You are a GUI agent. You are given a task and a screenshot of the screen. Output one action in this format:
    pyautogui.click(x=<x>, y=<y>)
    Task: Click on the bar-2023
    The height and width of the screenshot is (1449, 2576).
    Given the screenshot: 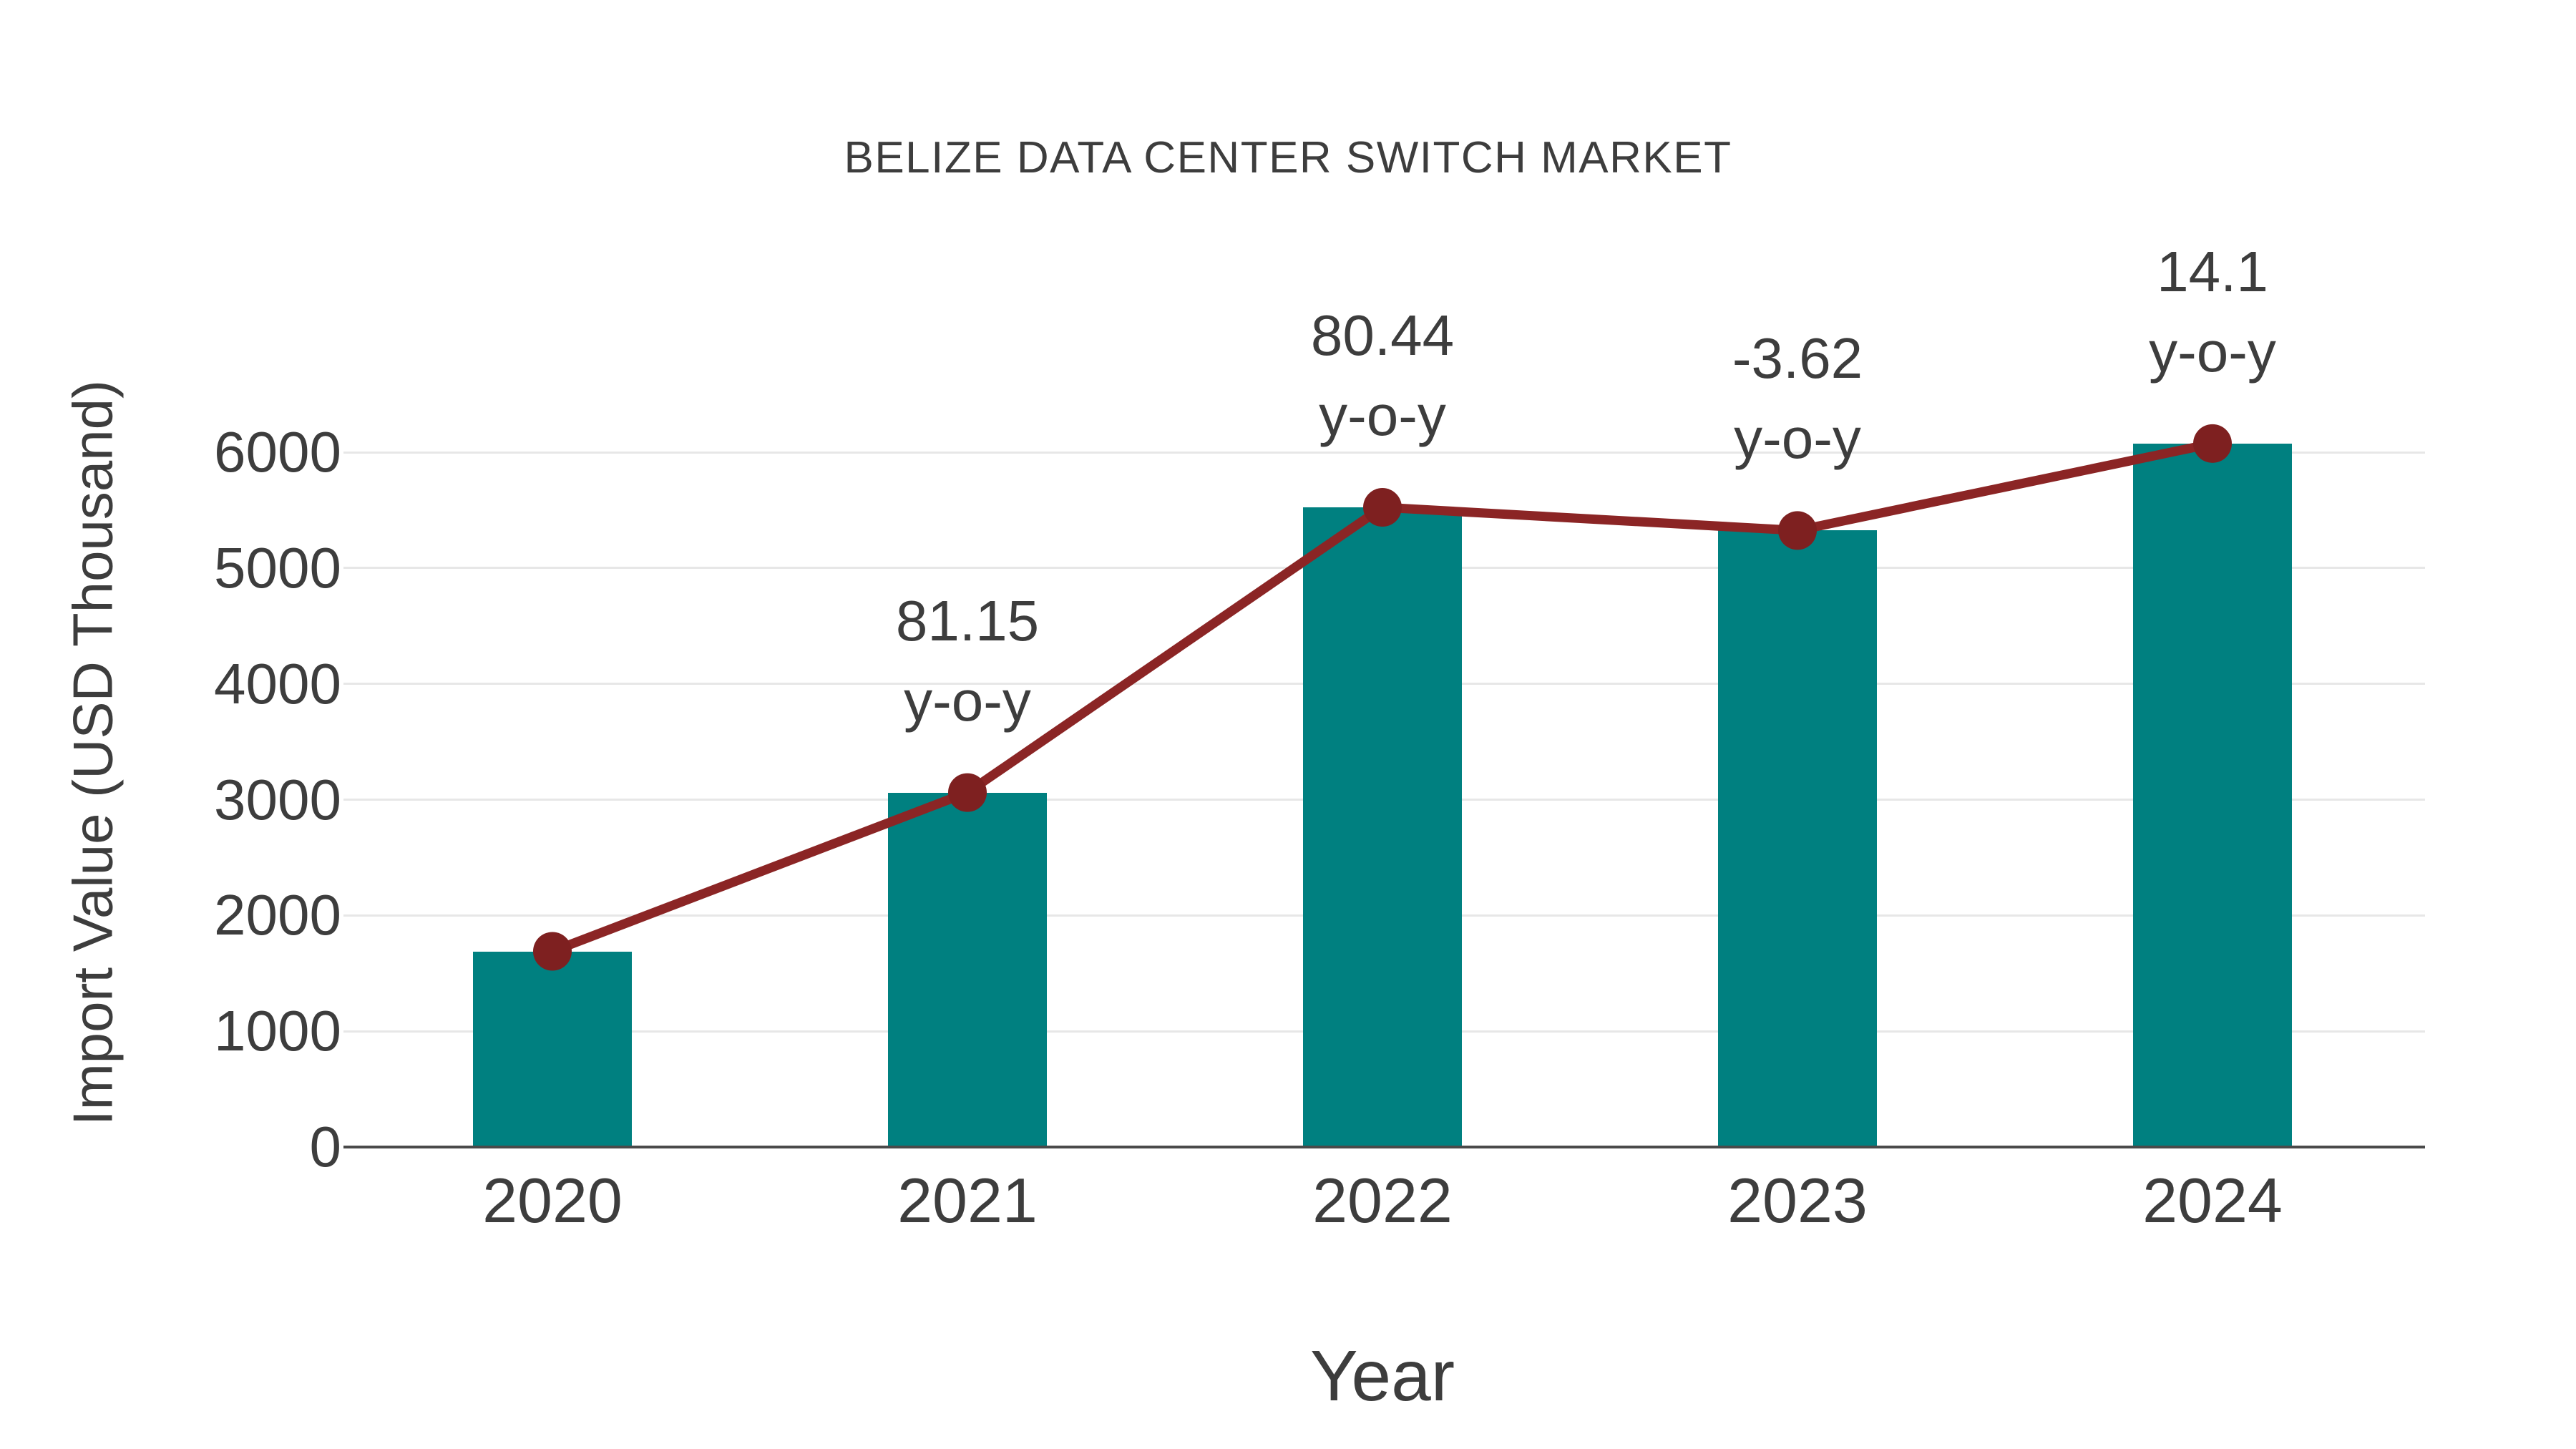 What is the action you would take?
    pyautogui.click(x=1797, y=839)
    